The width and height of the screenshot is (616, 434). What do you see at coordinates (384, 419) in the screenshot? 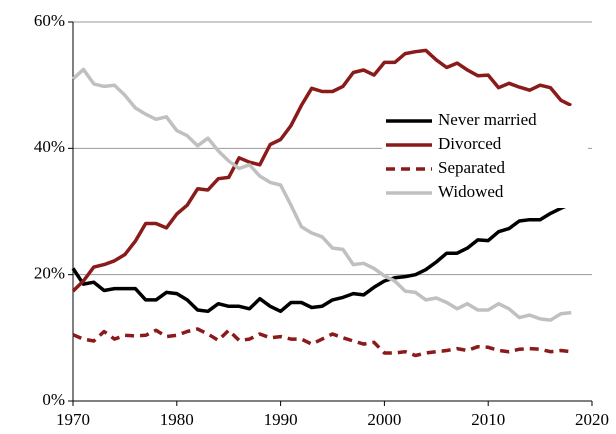
I see `x-tick-label: 2000` at bounding box center [384, 419].